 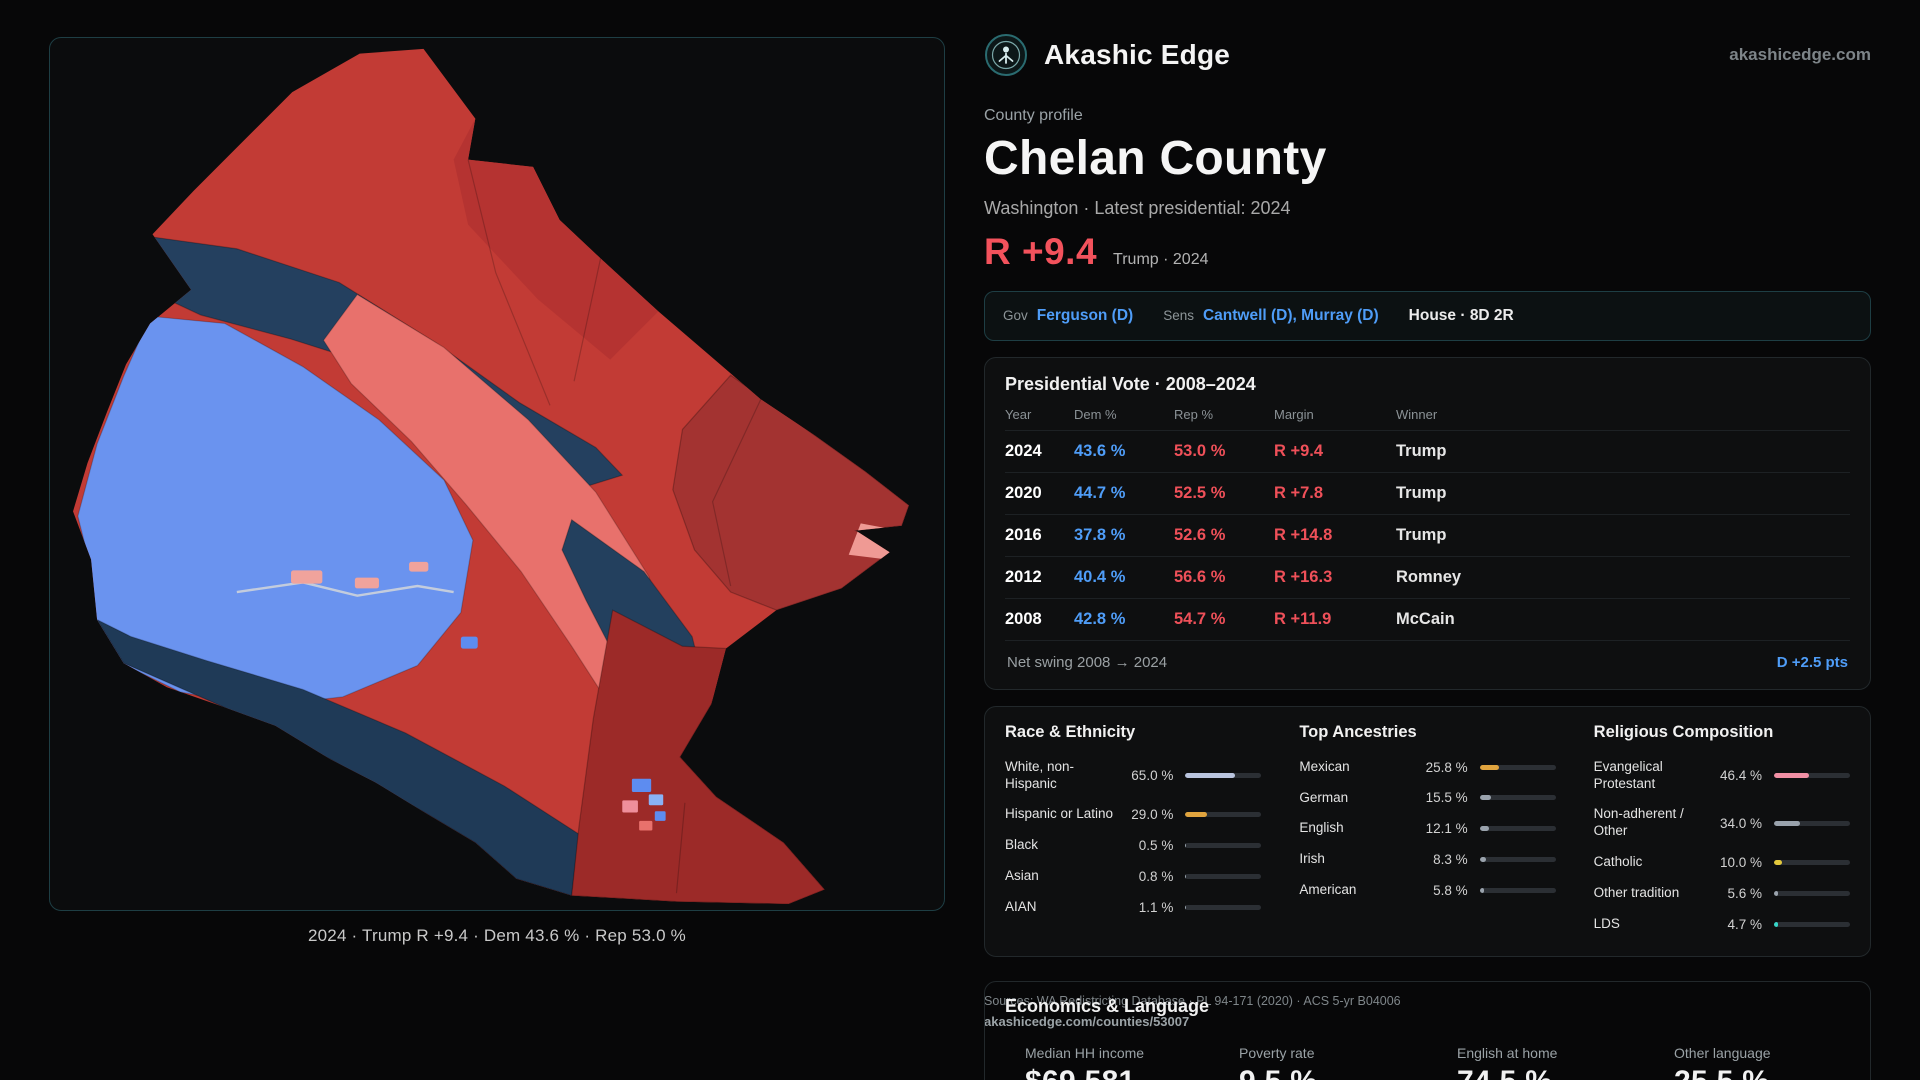 What do you see at coordinates (1152, 775) in the screenshot?
I see `stat-value: 65.0 %` at bounding box center [1152, 775].